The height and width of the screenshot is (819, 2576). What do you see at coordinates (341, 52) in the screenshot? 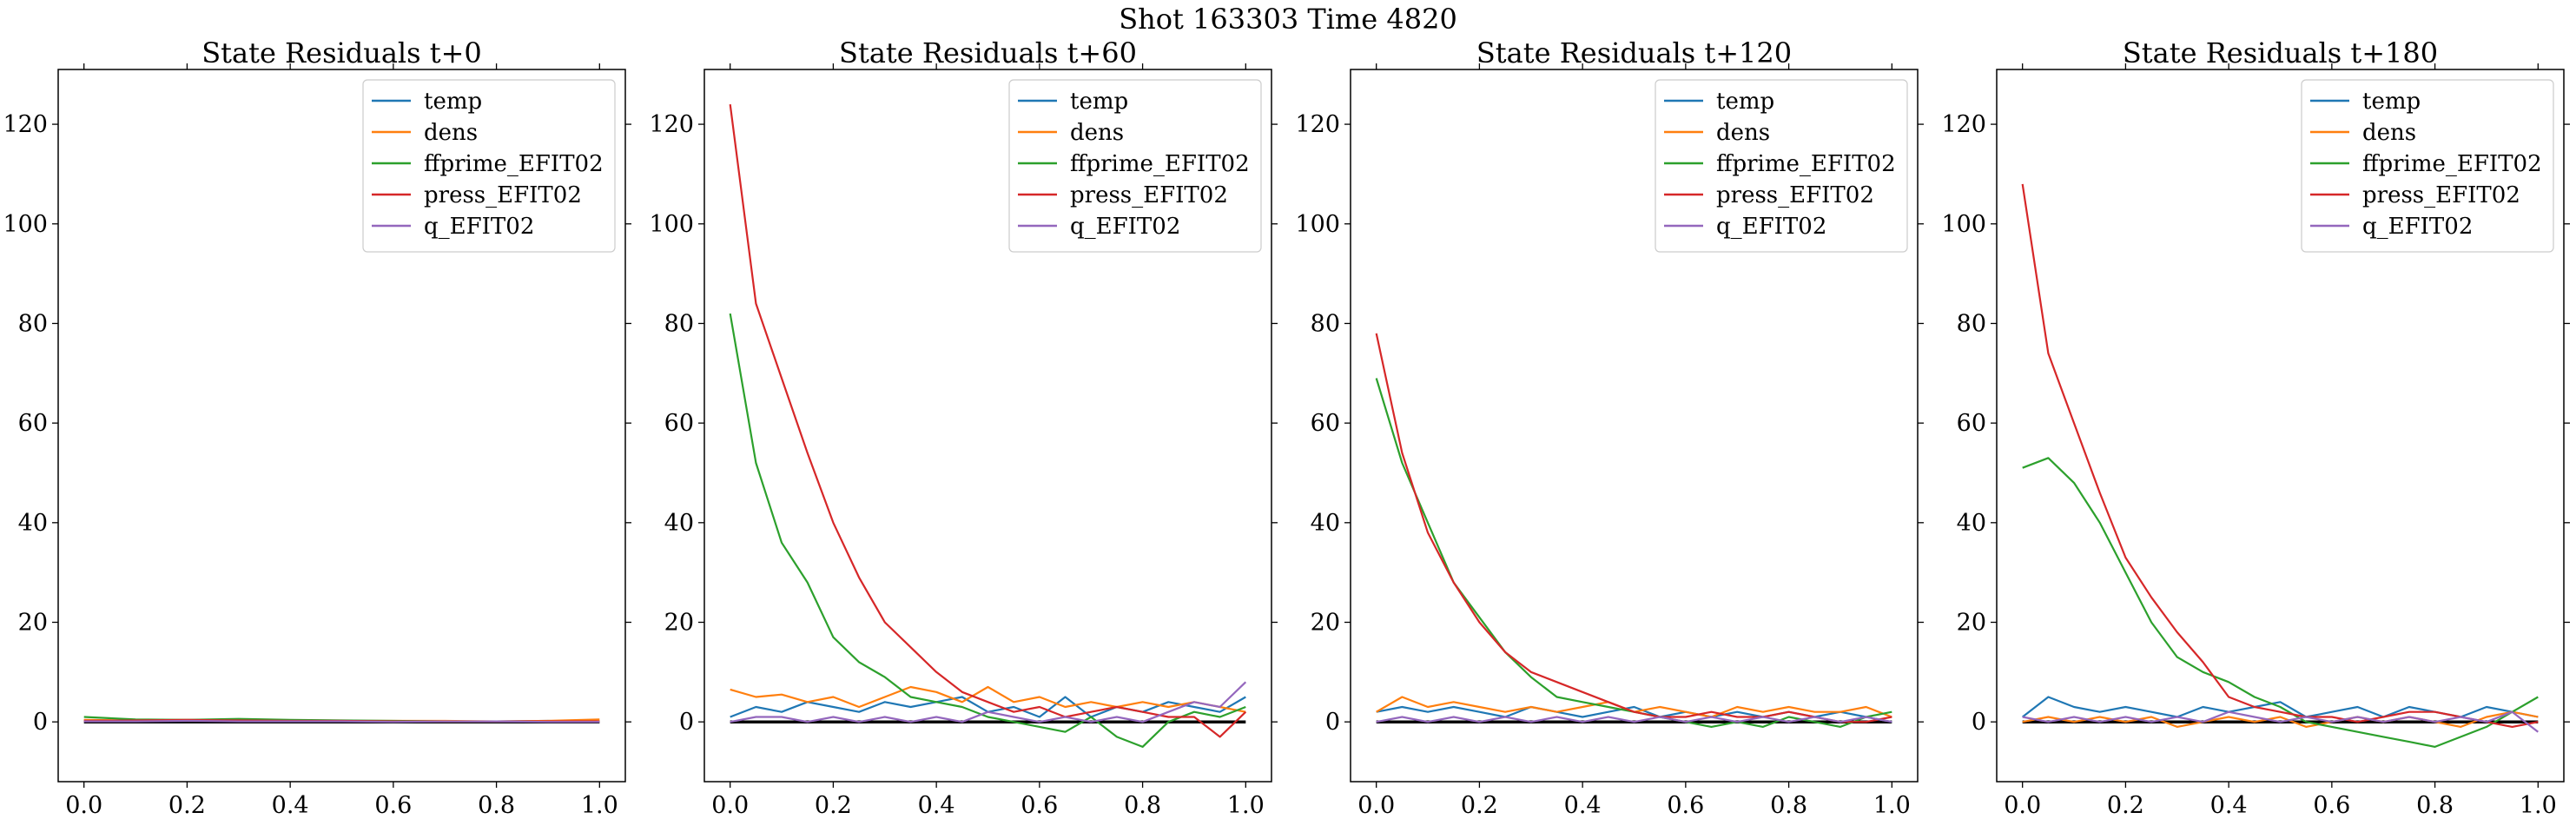
I see `subplot-title: State Residuals t+0` at bounding box center [341, 52].